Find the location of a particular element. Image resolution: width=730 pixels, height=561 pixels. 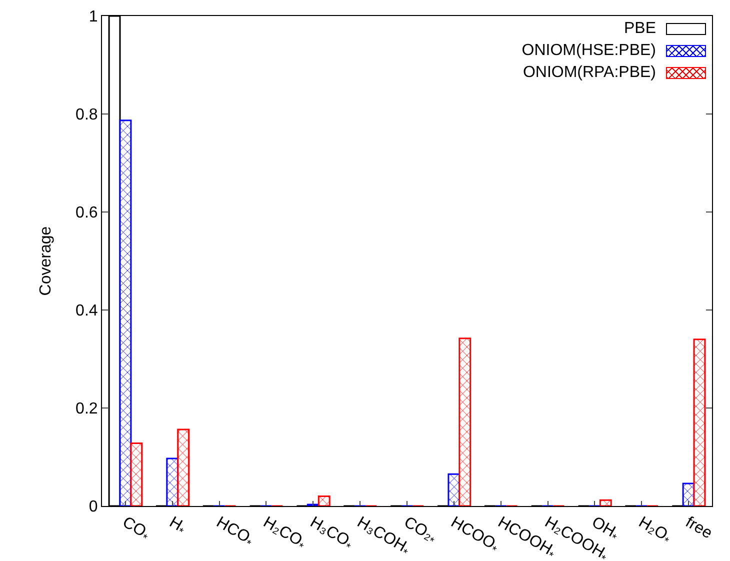

y-tick-label: 0.6 is located at coordinates (87, 213).